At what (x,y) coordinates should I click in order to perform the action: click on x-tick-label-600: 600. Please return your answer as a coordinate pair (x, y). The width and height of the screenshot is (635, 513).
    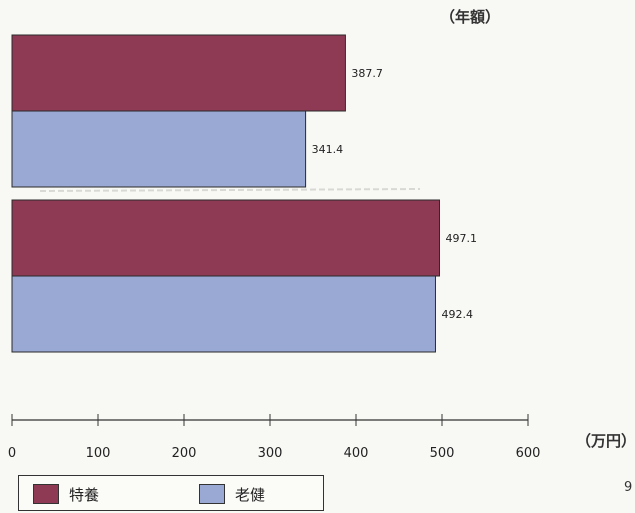
    Looking at the image, I should click on (528, 453).